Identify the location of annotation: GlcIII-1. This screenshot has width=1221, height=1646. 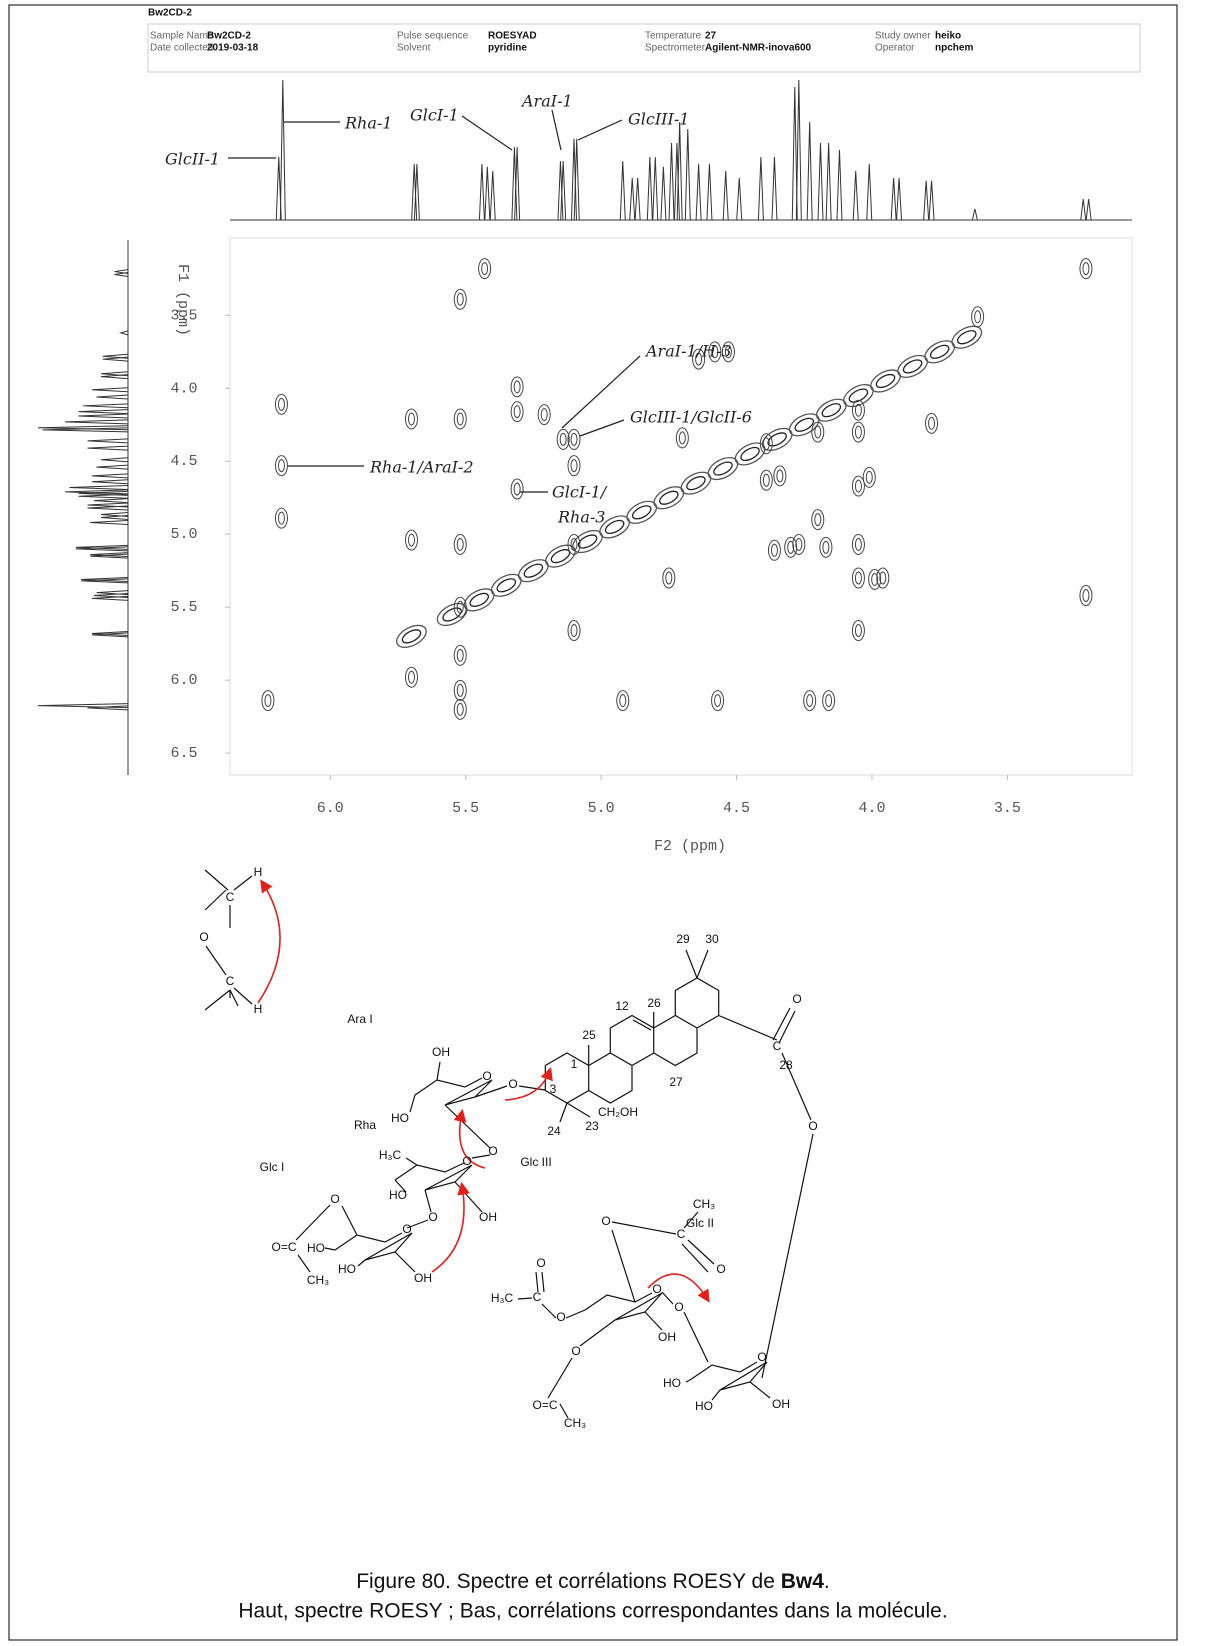
(658, 119).